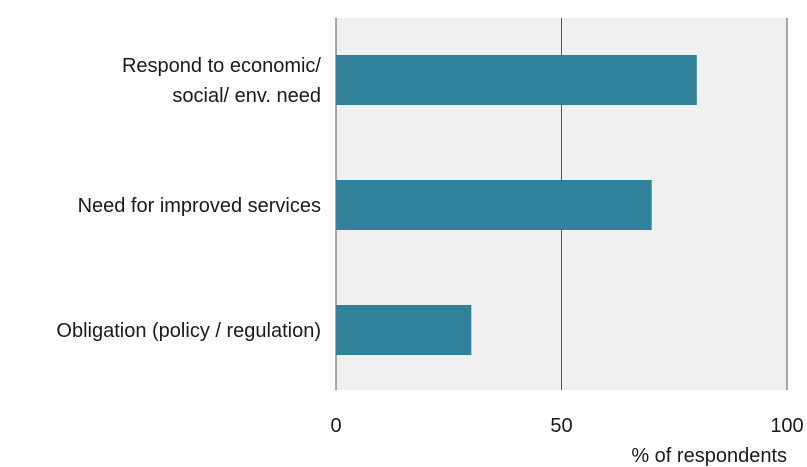  What do you see at coordinates (709, 456) in the screenshot?
I see `x-axis-title: % of respondents` at bounding box center [709, 456].